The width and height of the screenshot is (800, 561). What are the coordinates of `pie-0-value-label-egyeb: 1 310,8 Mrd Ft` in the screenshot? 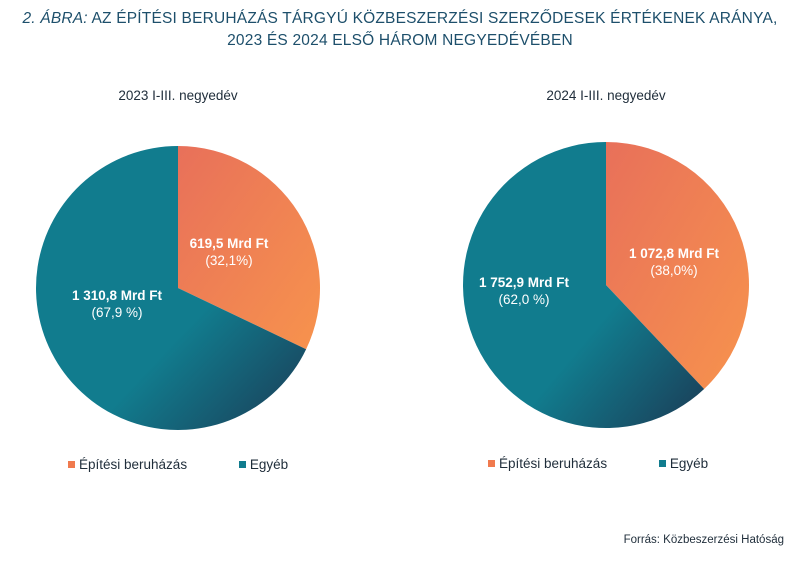 It's located at (117, 295).